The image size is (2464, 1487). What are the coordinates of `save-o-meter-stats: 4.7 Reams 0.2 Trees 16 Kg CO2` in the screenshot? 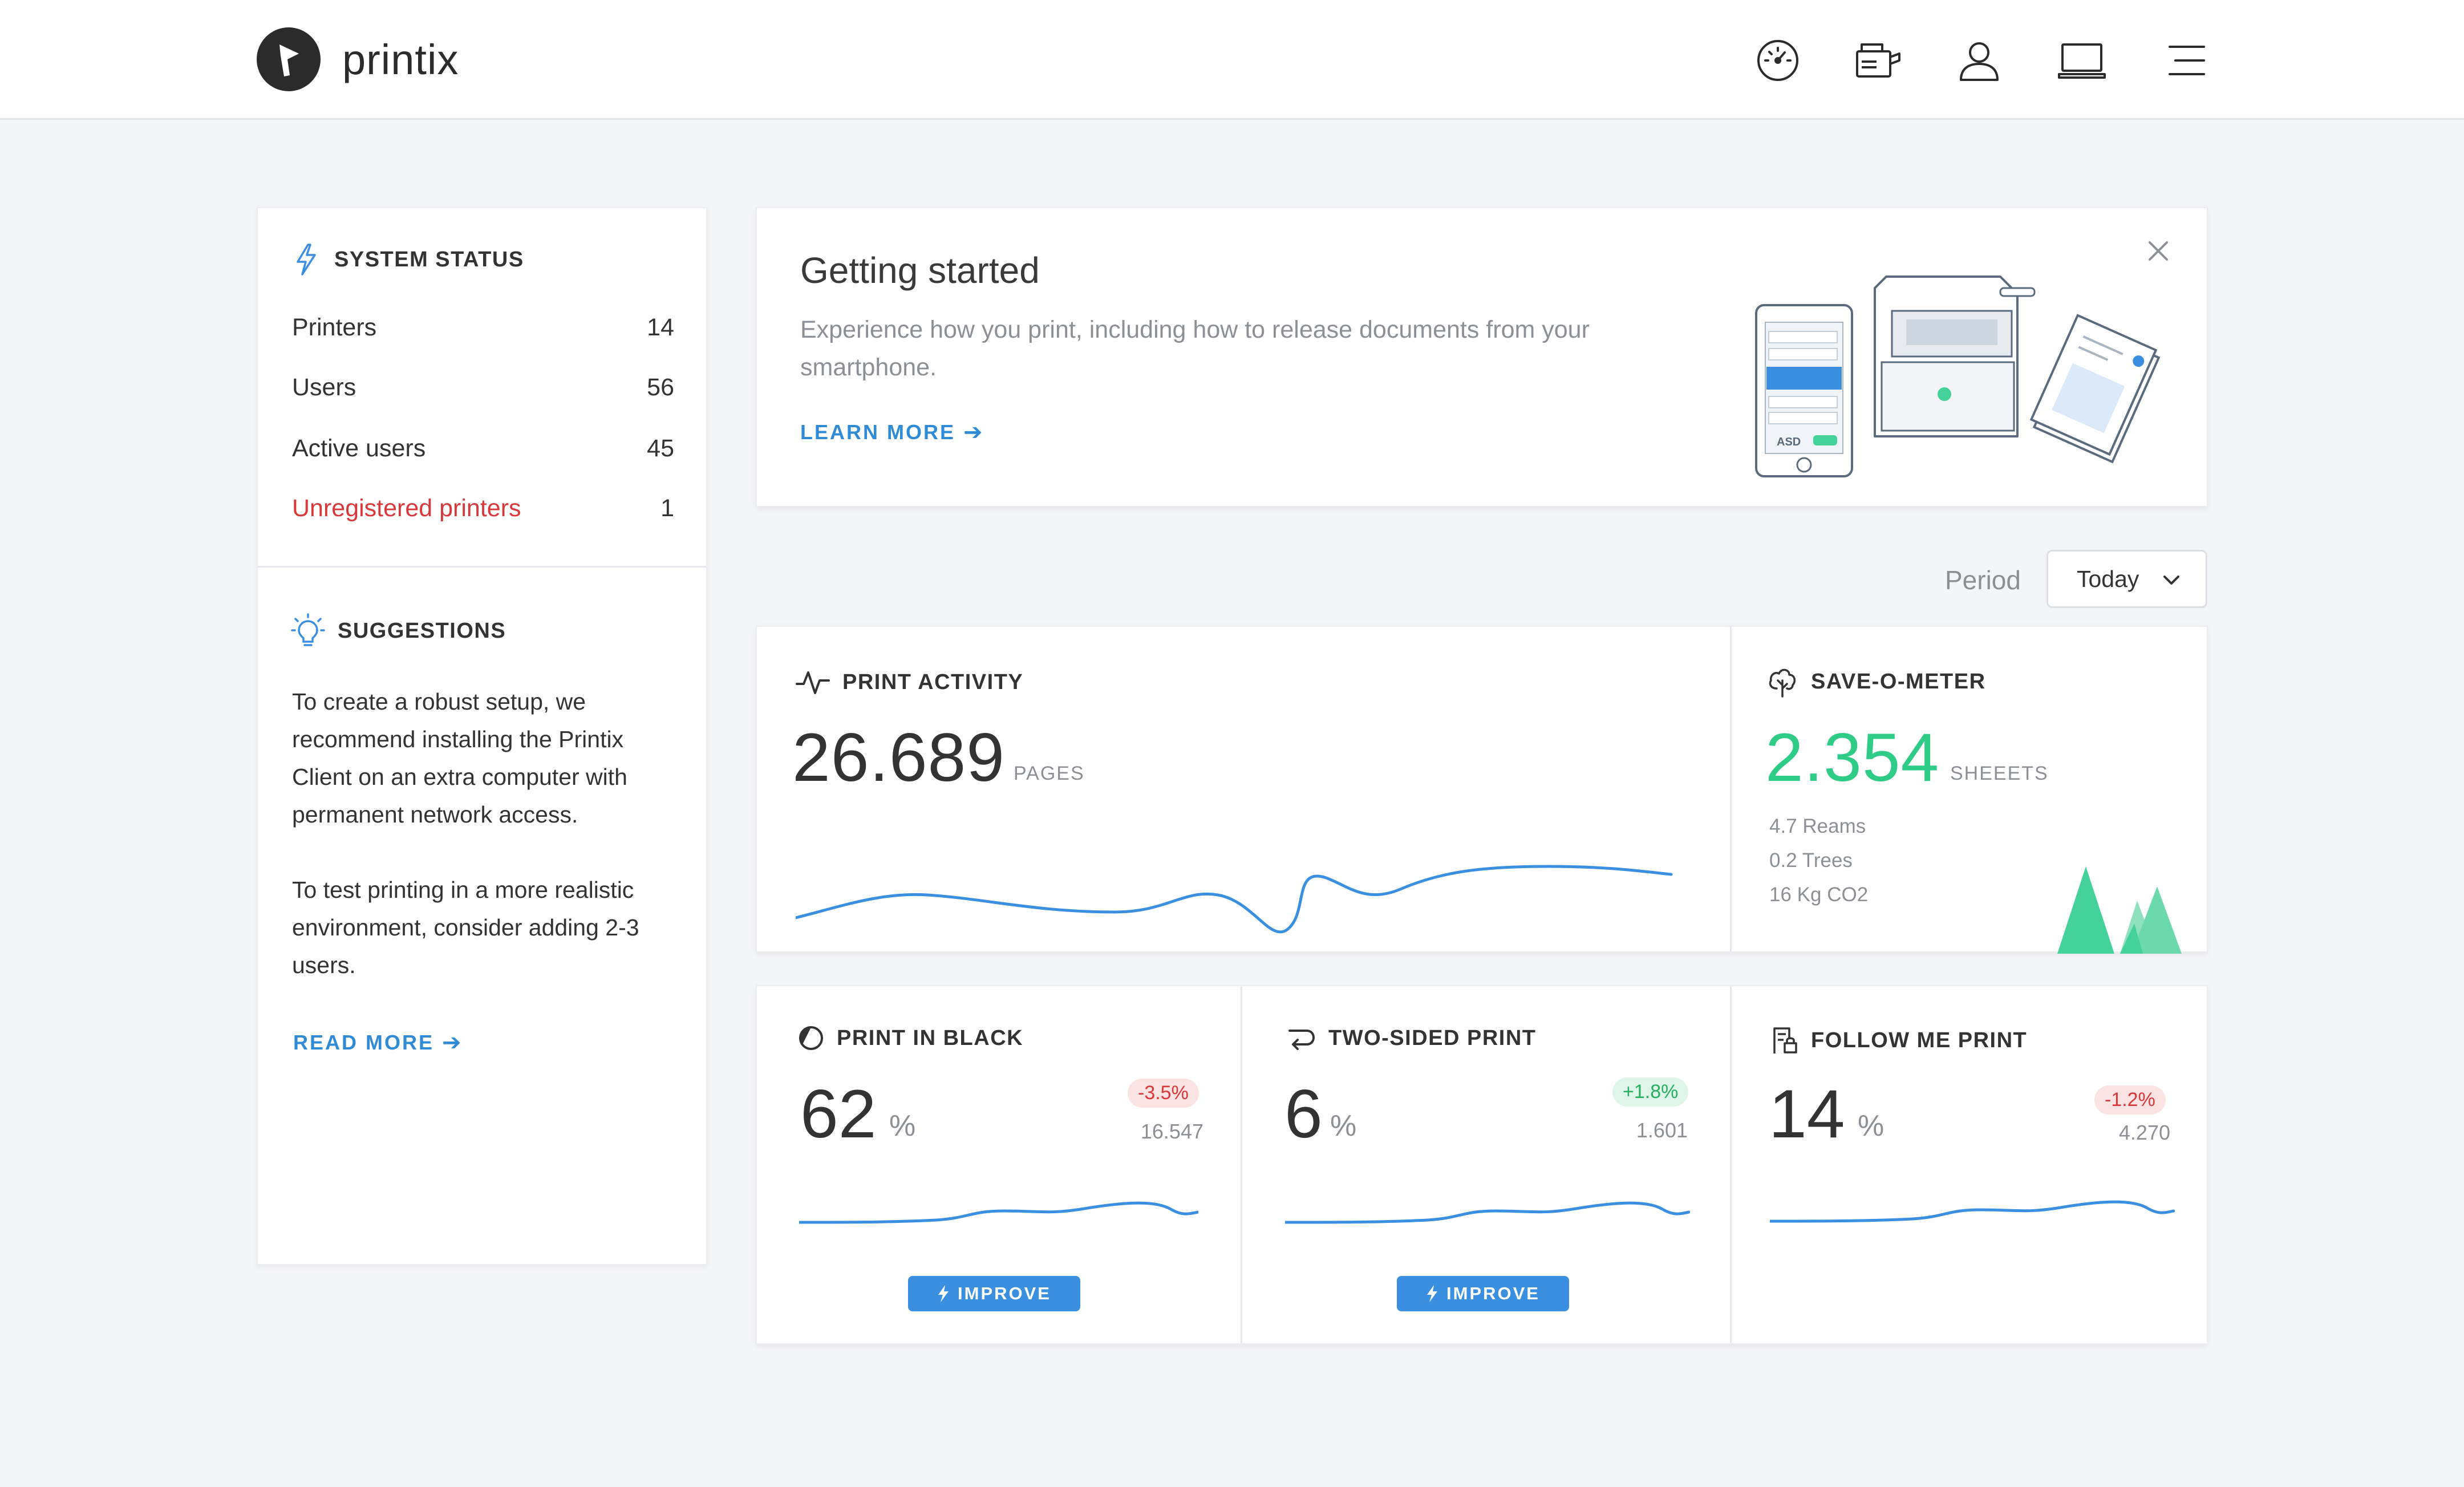 It's located at (1819, 860).